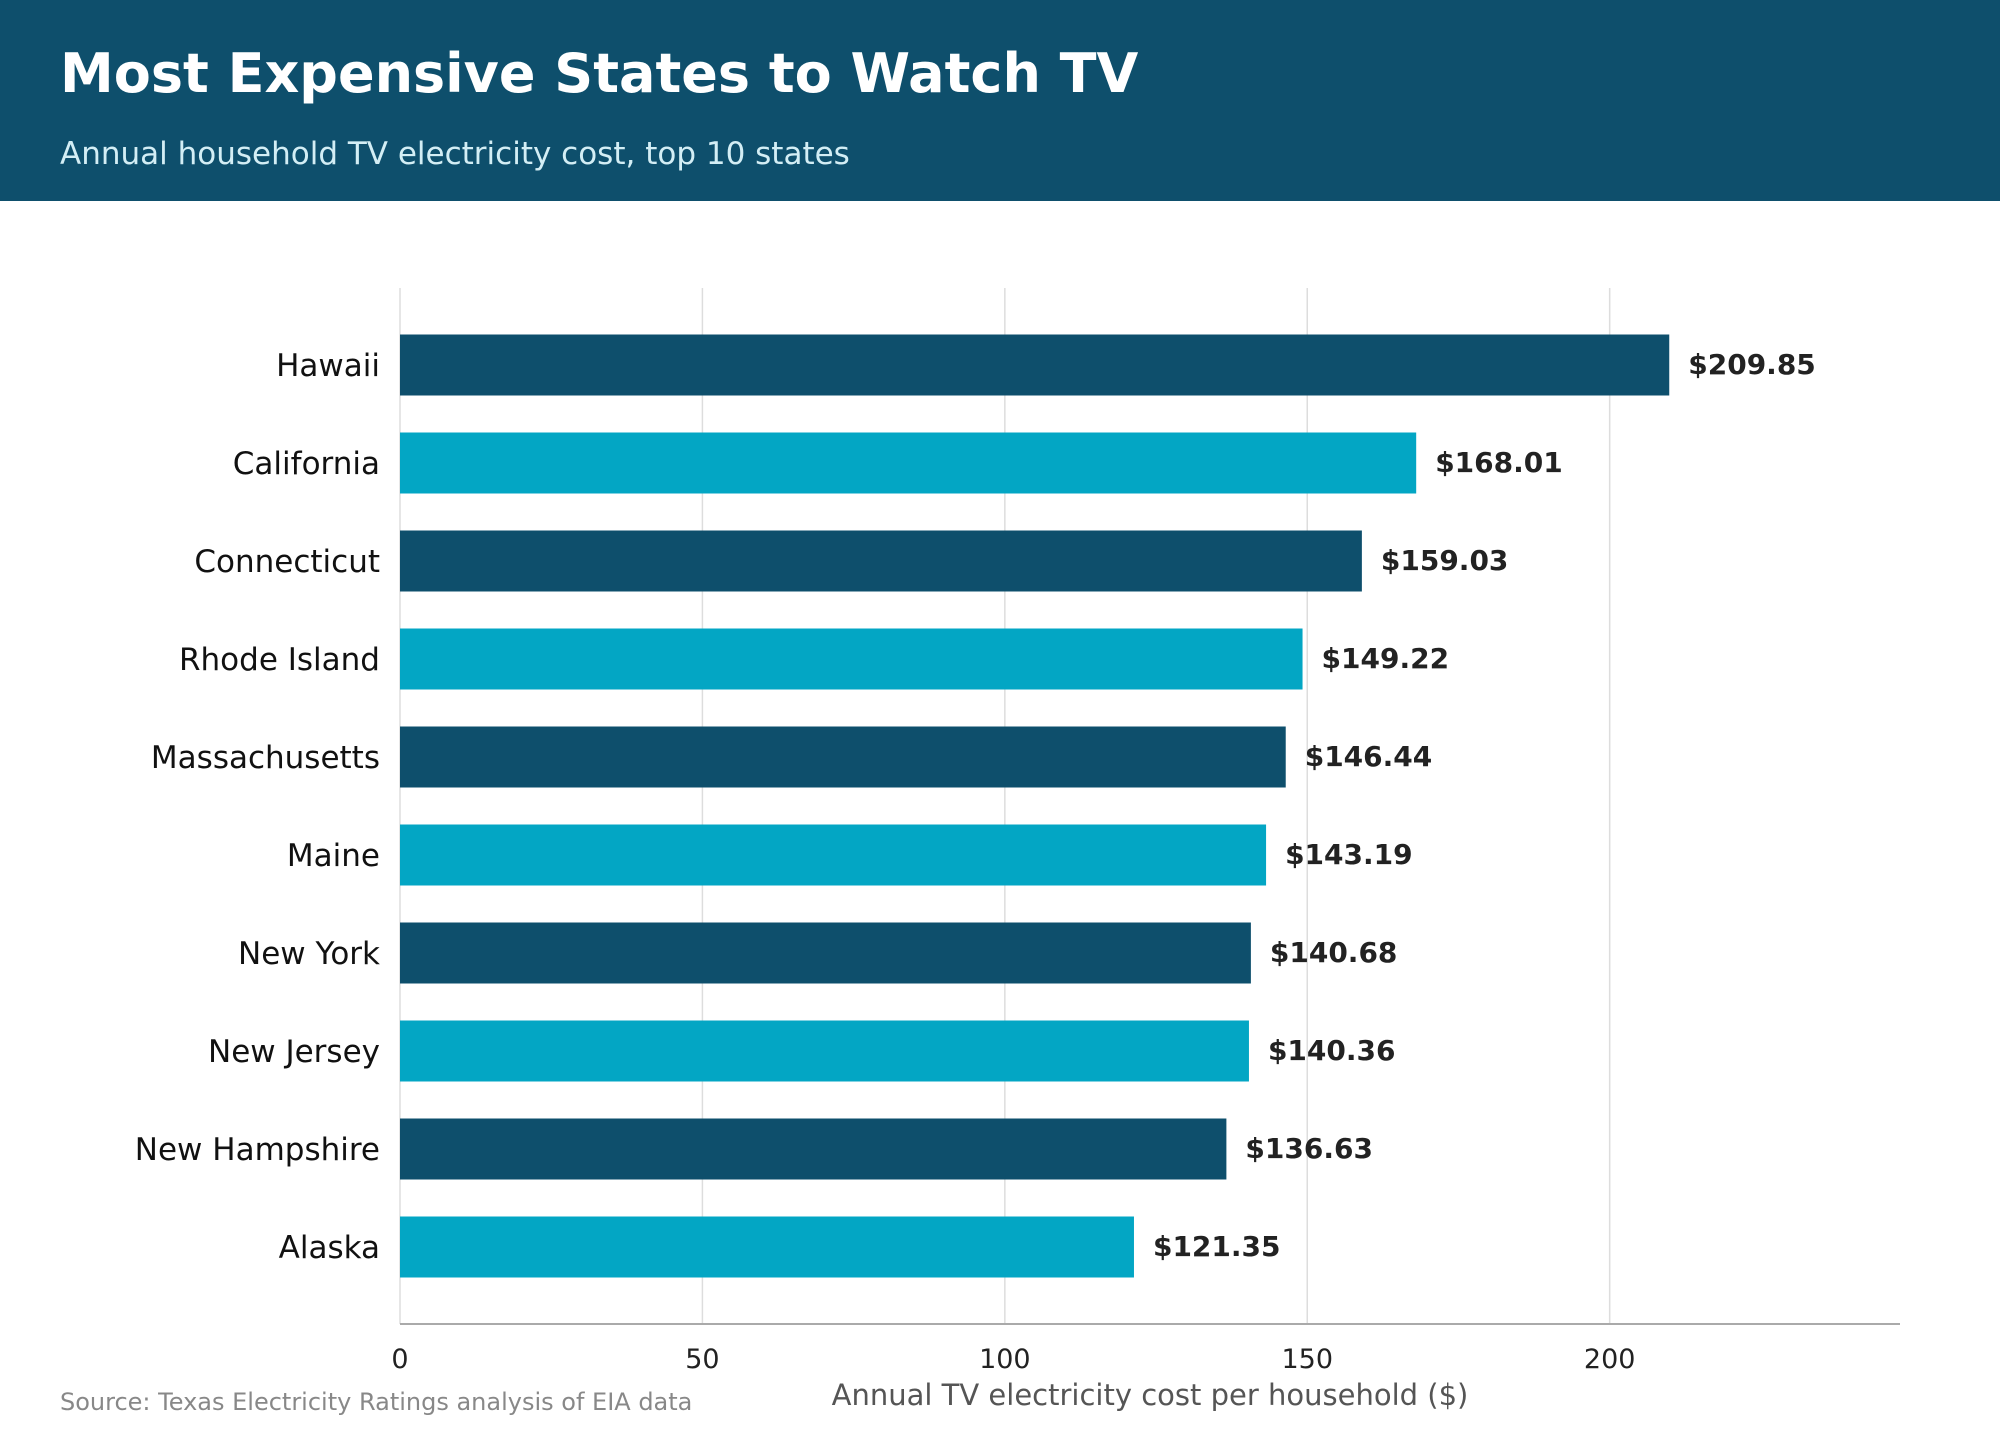 The width and height of the screenshot is (2000, 1440). I want to click on category-label: New Hampshire, so click(257, 1150).